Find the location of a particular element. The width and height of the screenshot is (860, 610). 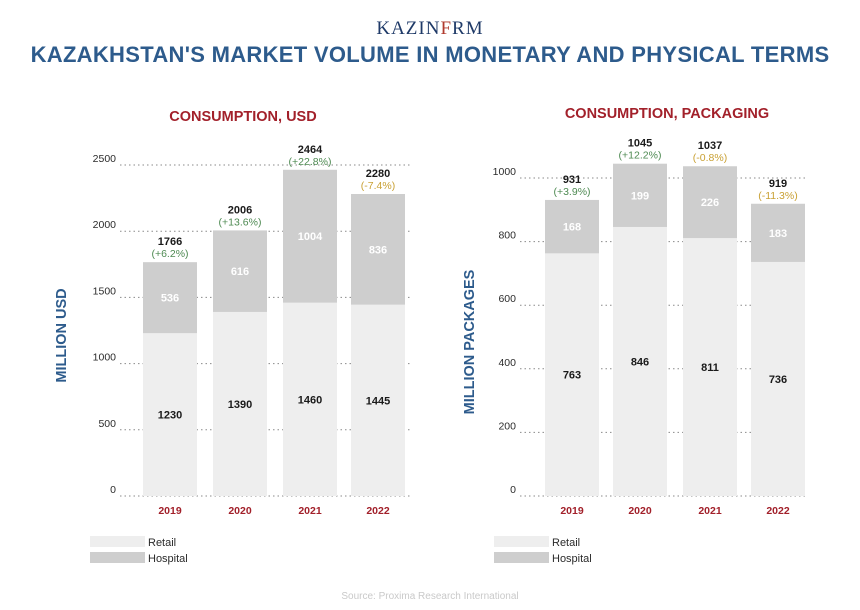

chart1-retail-value-label: 1230 is located at coordinates (170, 416).